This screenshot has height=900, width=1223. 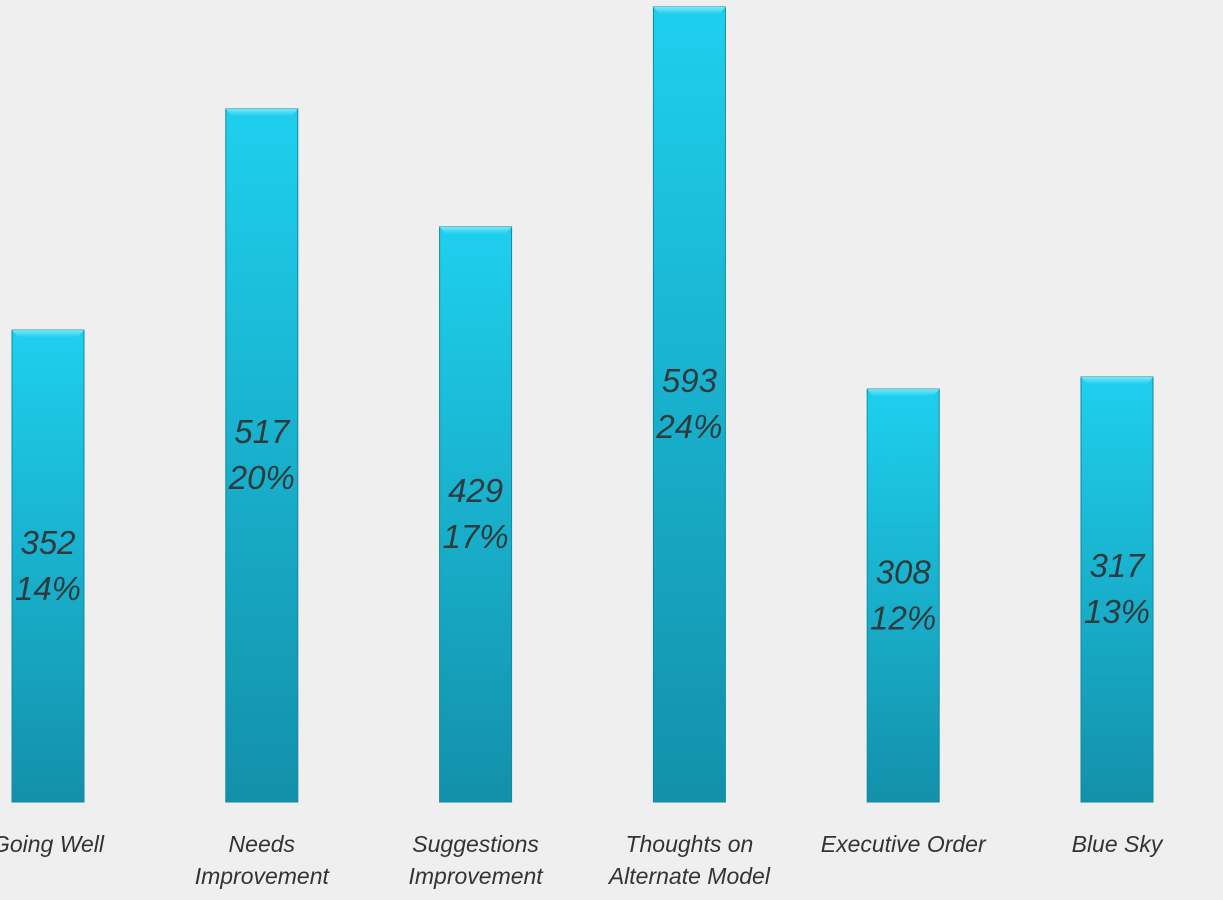 I want to click on percent-label: 20%, so click(x=261, y=477).